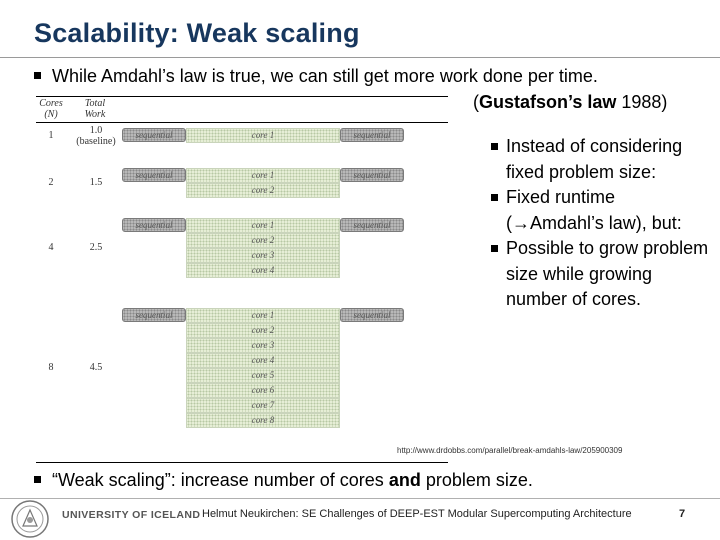  What do you see at coordinates (51, 182) in the screenshot?
I see `row-cores-count: 2` at bounding box center [51, 182].